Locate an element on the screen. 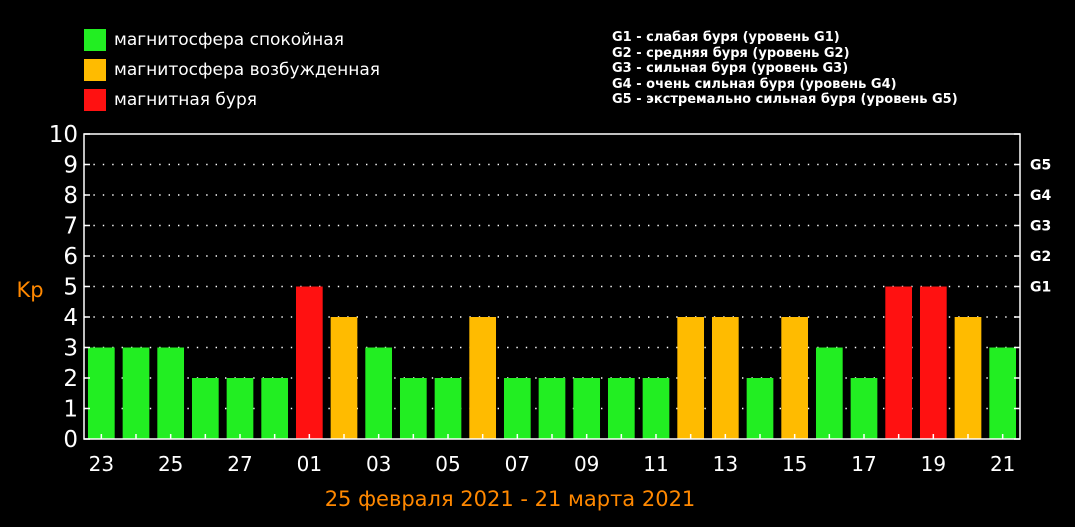 The width and height of the screenshot is (1075, 527). g-level-tick-label: G3 is located at coordinates (1040, 227).